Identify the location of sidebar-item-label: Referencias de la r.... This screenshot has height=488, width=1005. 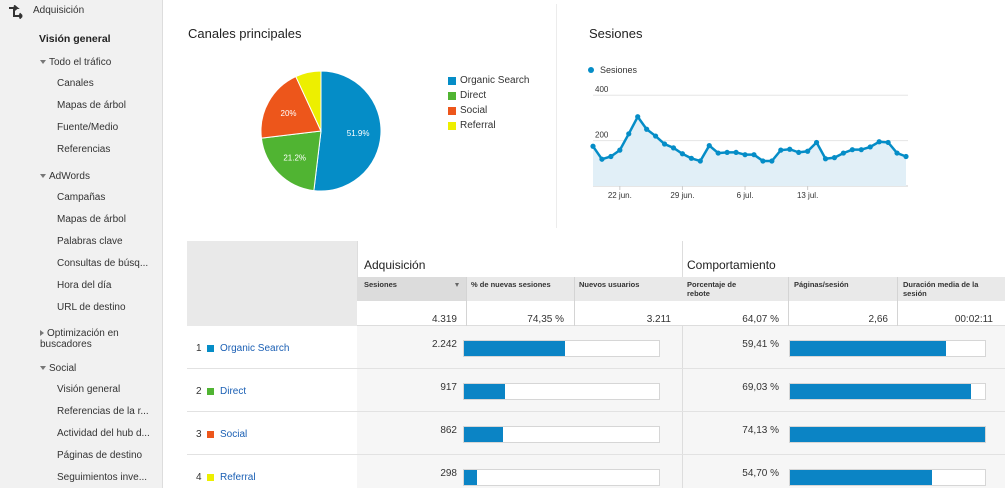
(103, 411).